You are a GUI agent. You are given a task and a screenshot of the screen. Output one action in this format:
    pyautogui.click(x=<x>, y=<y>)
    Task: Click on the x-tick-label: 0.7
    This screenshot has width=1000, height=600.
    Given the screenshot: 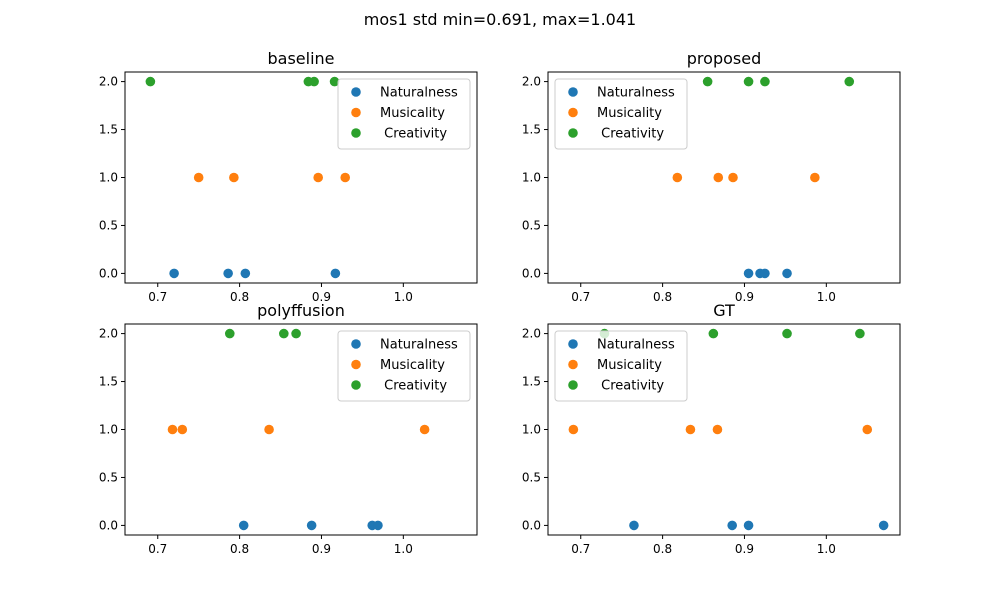 What is the action you would take?
    pyautogui.click(x=157, y=297)
    